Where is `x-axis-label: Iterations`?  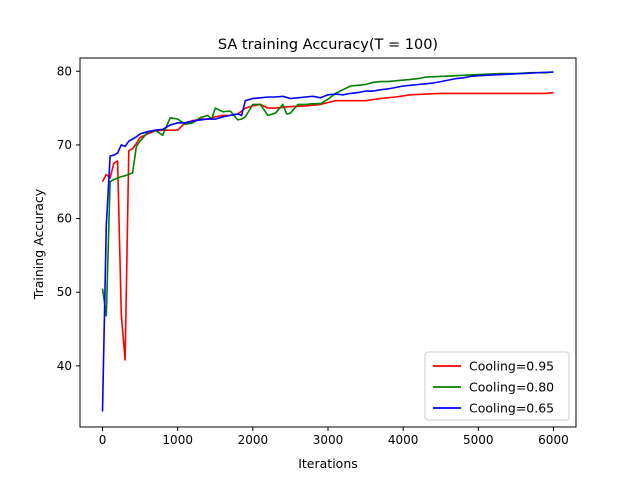
x-axis-label: Iterations is located at coordinates (328, 463).